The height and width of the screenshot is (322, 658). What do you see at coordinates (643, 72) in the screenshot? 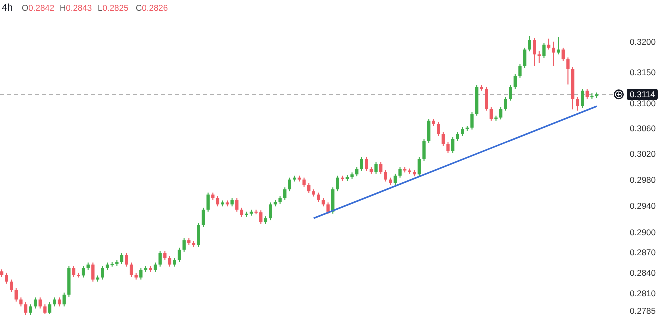
I see `y-tick-label: 0.3150` at bounding box center [643, 72].